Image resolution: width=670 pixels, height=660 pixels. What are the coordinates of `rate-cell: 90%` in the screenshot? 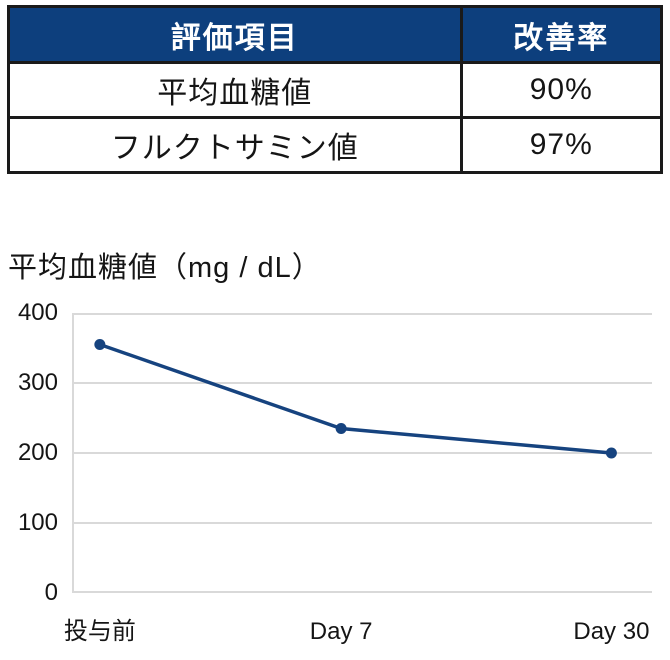 It's located at (561, 90).